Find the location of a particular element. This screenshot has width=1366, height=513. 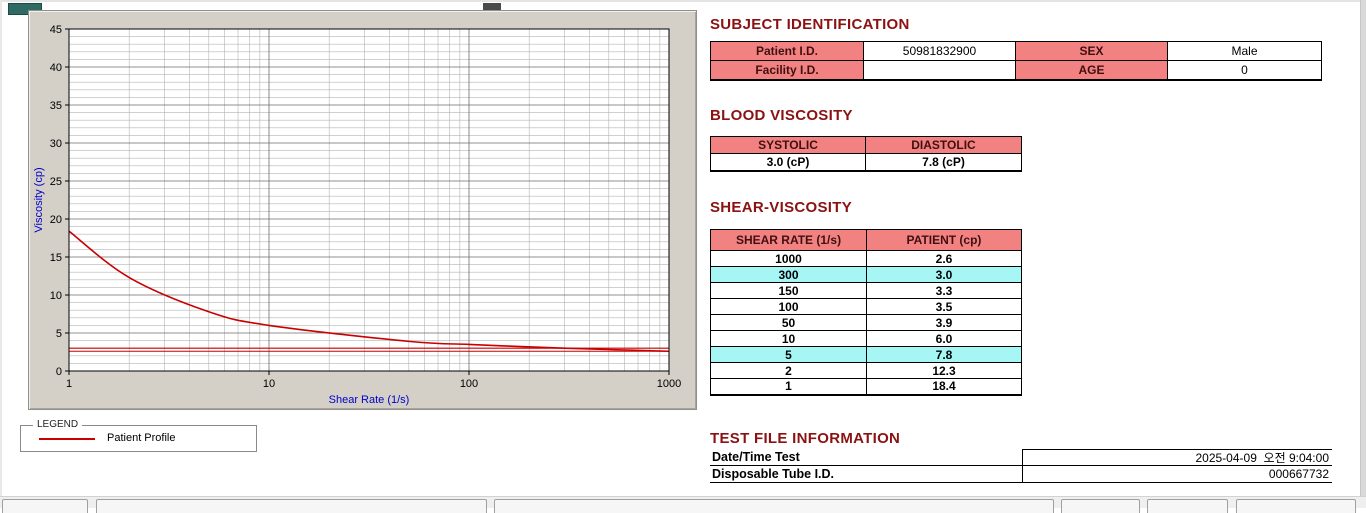

table-row: 10 6.0 is located at coordinates (866, 338).